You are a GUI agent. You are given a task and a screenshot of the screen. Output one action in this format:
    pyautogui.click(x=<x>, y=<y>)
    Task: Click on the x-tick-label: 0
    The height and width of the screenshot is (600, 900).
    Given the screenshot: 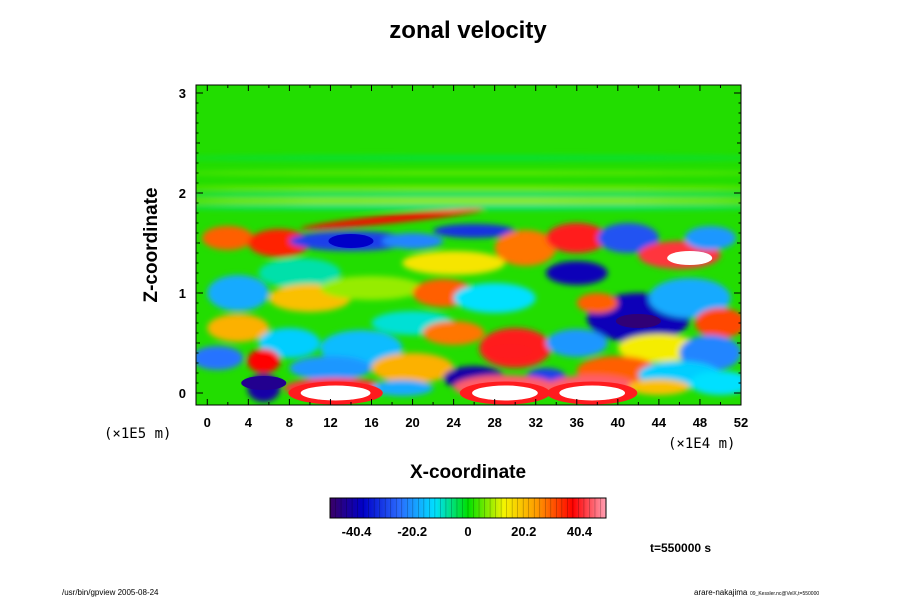 What is the action you would take?
    pyautogui.click(x=207, y=422)
    